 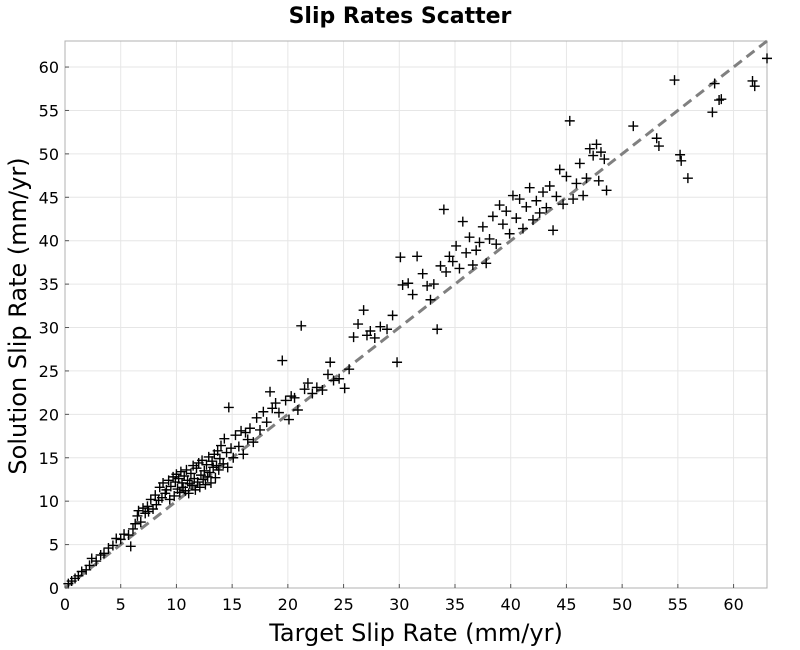 I want to click on x-tick-label: 25, so click(x=343, y=604).